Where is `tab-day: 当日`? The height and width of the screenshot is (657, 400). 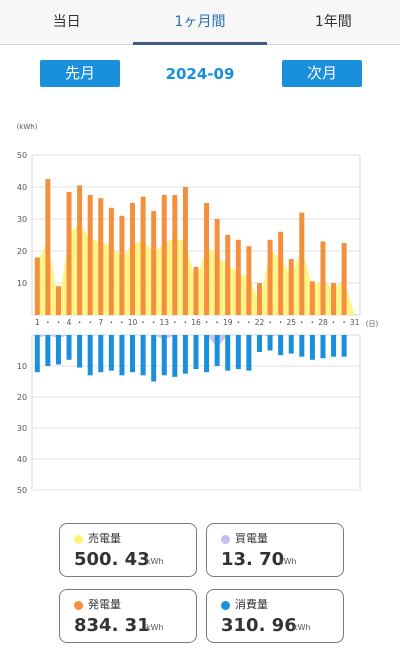 tab-day: 当日 is located at coordinates (66, 22).